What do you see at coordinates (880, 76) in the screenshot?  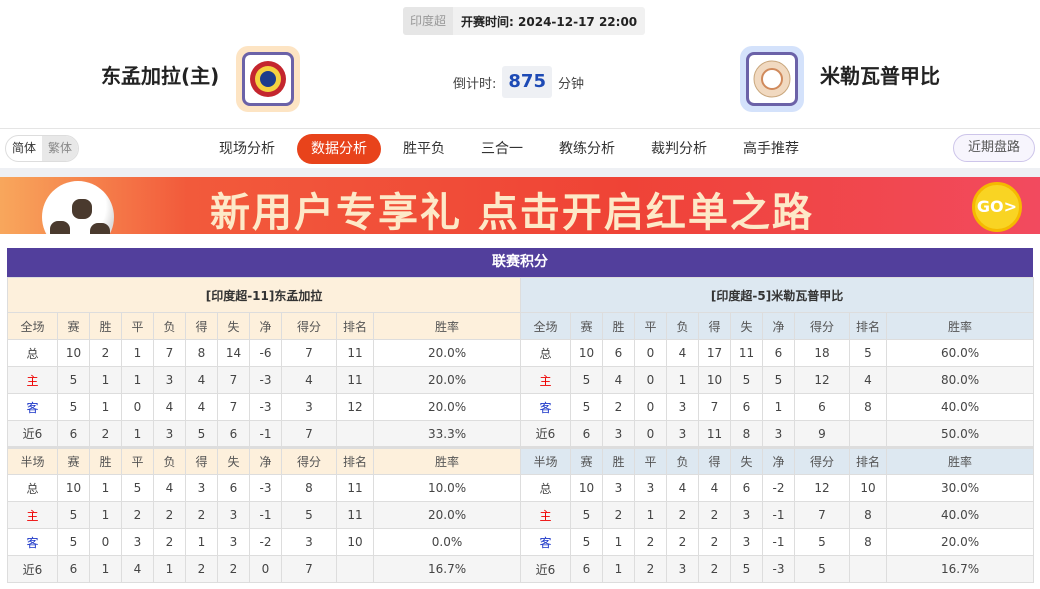 I see `away-team-name: 米勒瓦普甲比` at bounding box center [880, 76].